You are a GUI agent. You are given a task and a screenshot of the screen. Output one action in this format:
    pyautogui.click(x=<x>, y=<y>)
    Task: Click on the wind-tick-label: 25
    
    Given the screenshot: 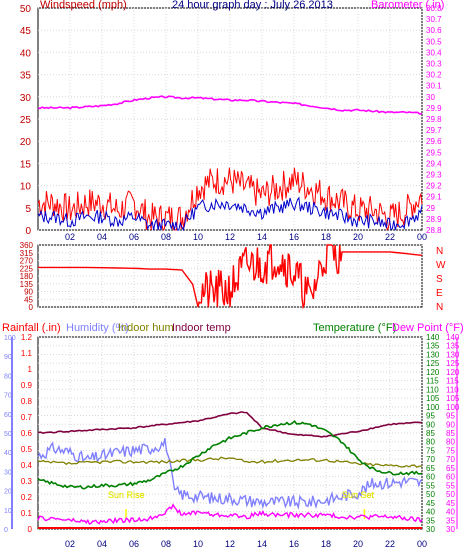 What is the action you would take?
    pyautogui.click(x=26, y=120)
    